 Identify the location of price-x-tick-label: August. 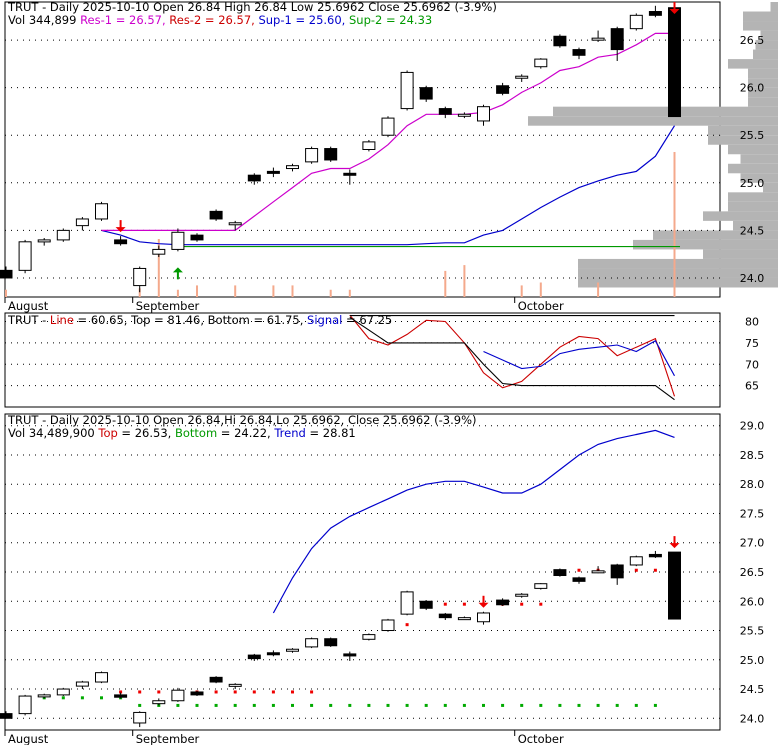
(28, 306).